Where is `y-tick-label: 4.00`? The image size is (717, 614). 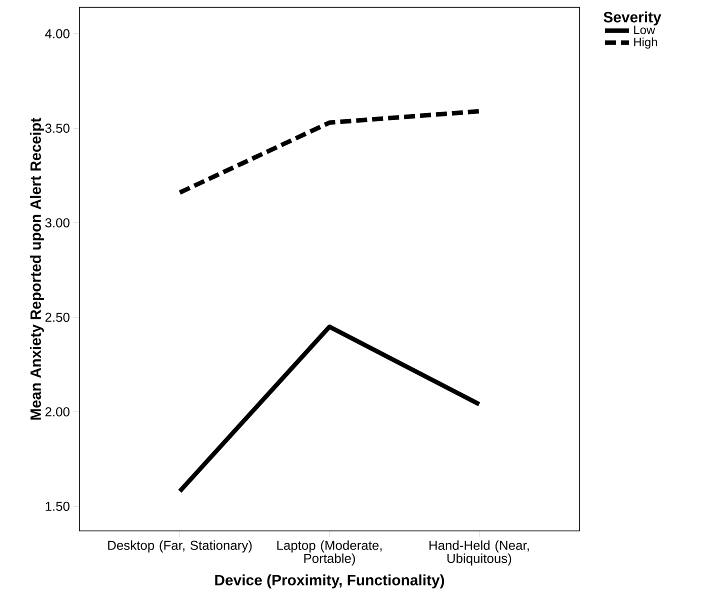 y-tick-label: 4.00 is located at coordinates (57, 33).